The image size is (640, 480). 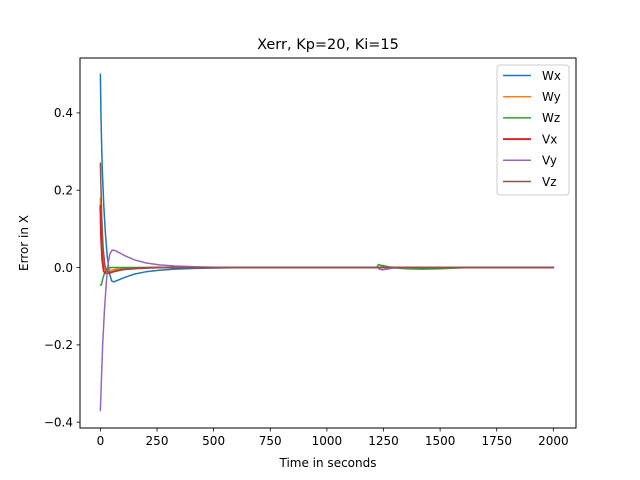 What do you see at coordinates (383, 441) in the screenshot?
I see `x-tick-label: 1250` at bounding box center [383, 441].